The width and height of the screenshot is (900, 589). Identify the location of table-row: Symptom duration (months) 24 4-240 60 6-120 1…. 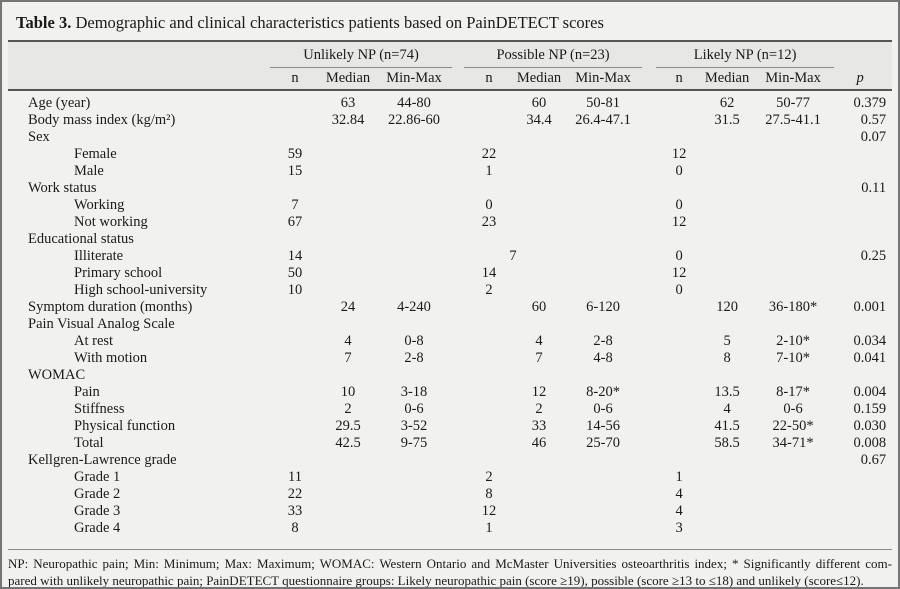
(450, 307).